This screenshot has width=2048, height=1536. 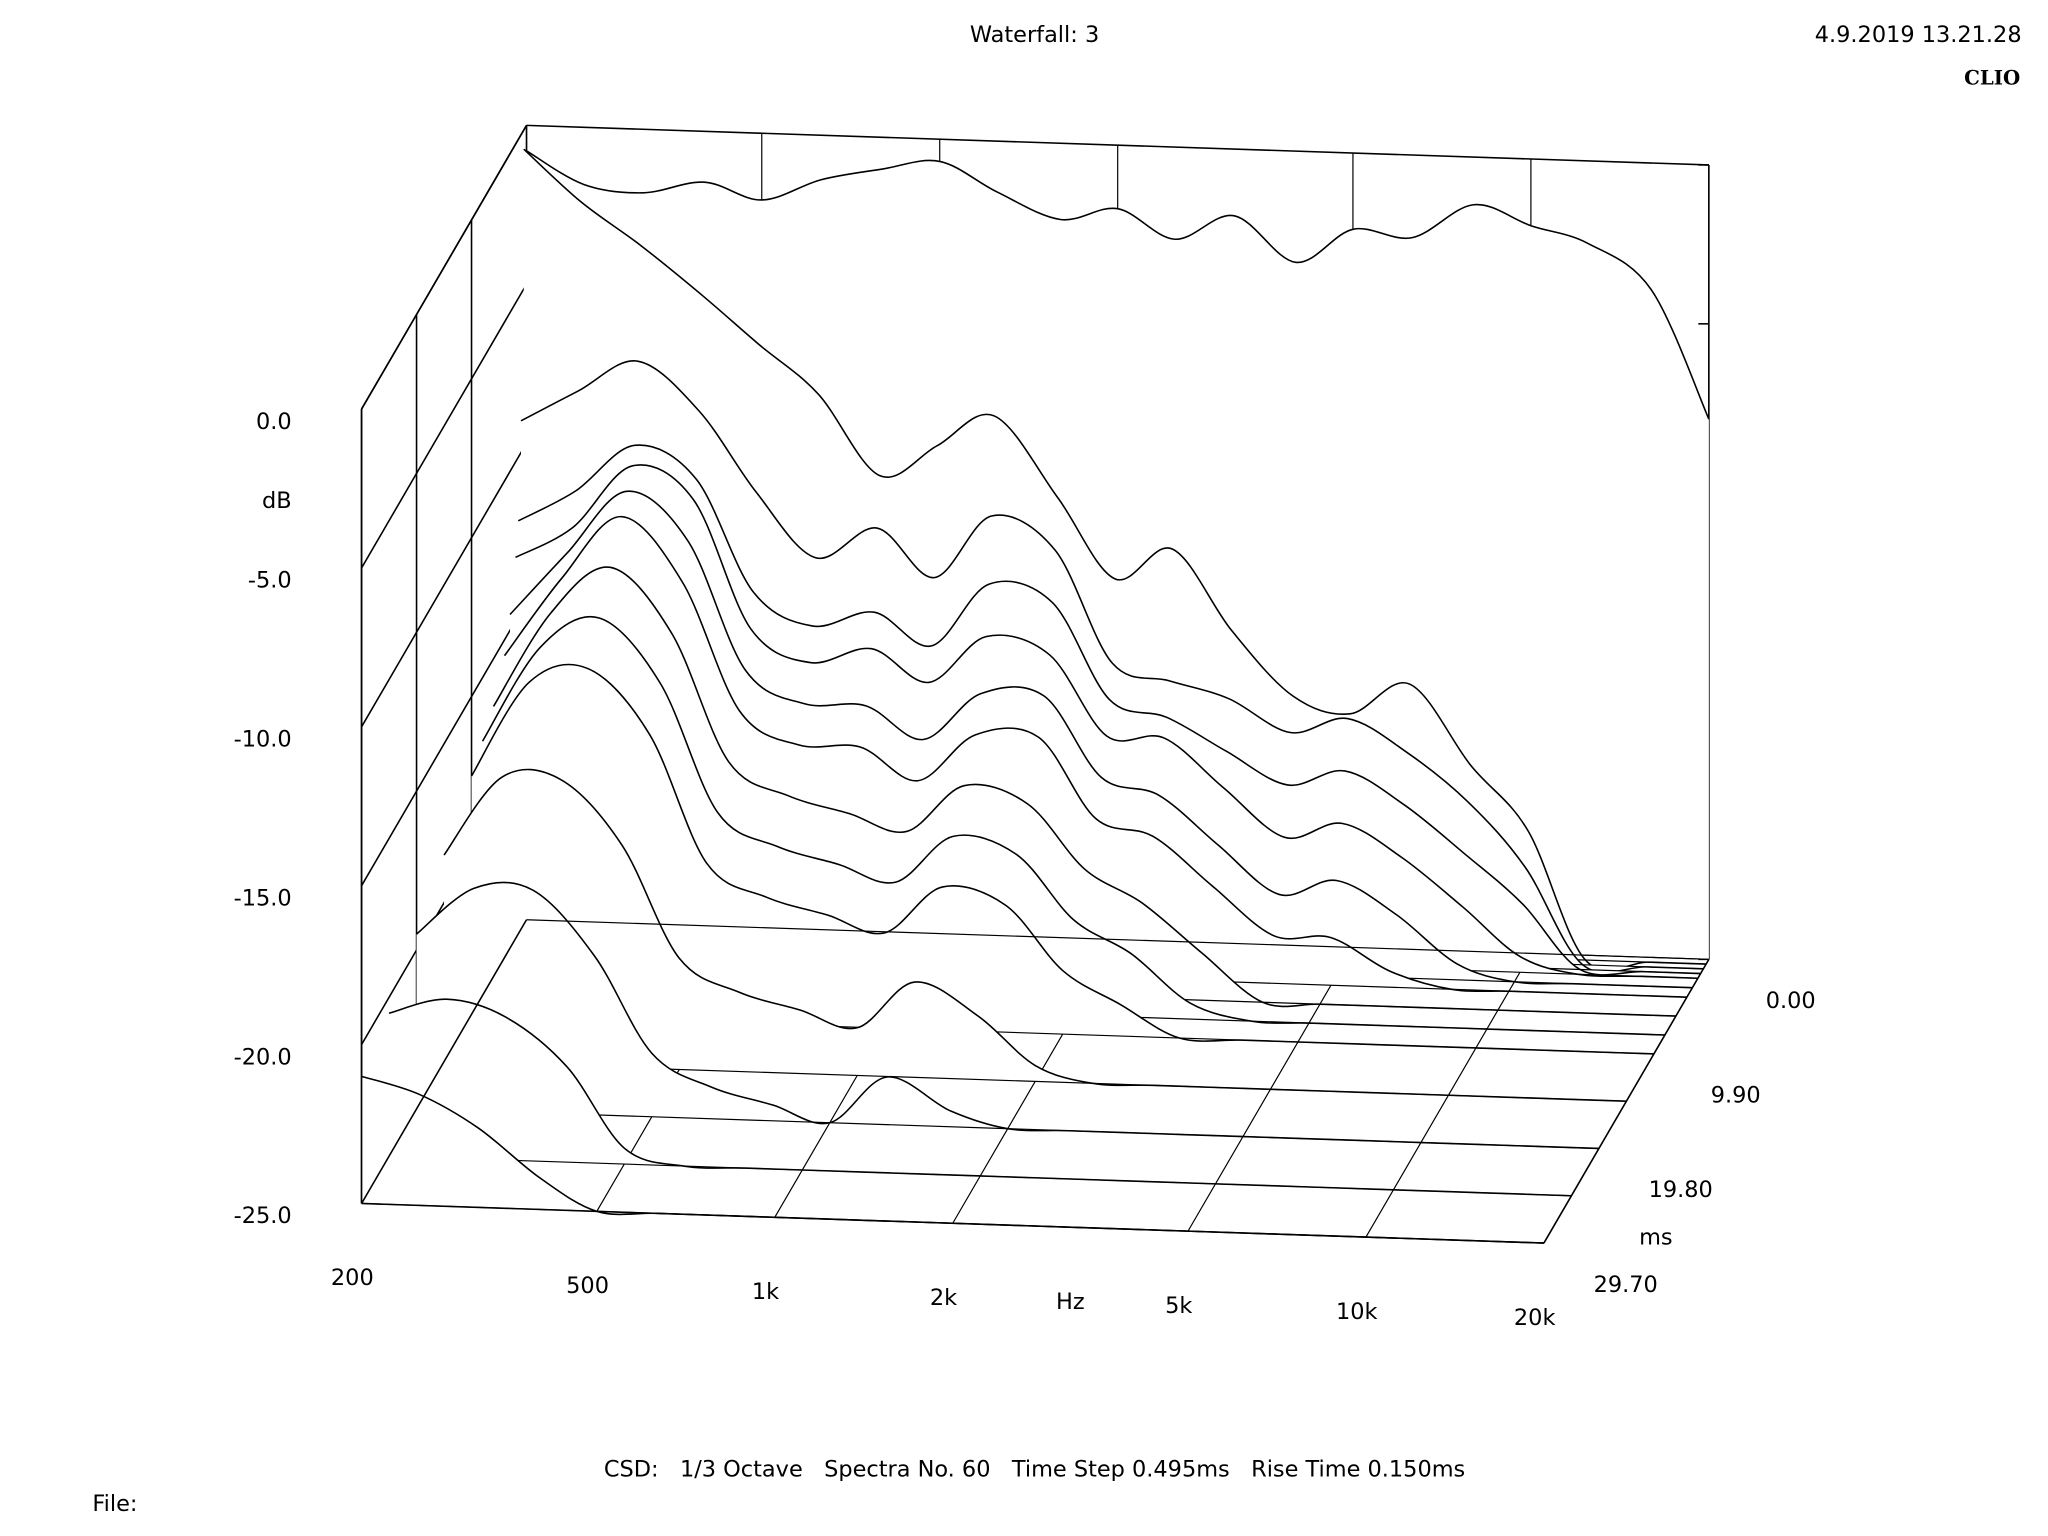 What do you see at coordinates (444, 267) in the screenshot?
I see `left-wall-top` at bounding box center [444, 267].